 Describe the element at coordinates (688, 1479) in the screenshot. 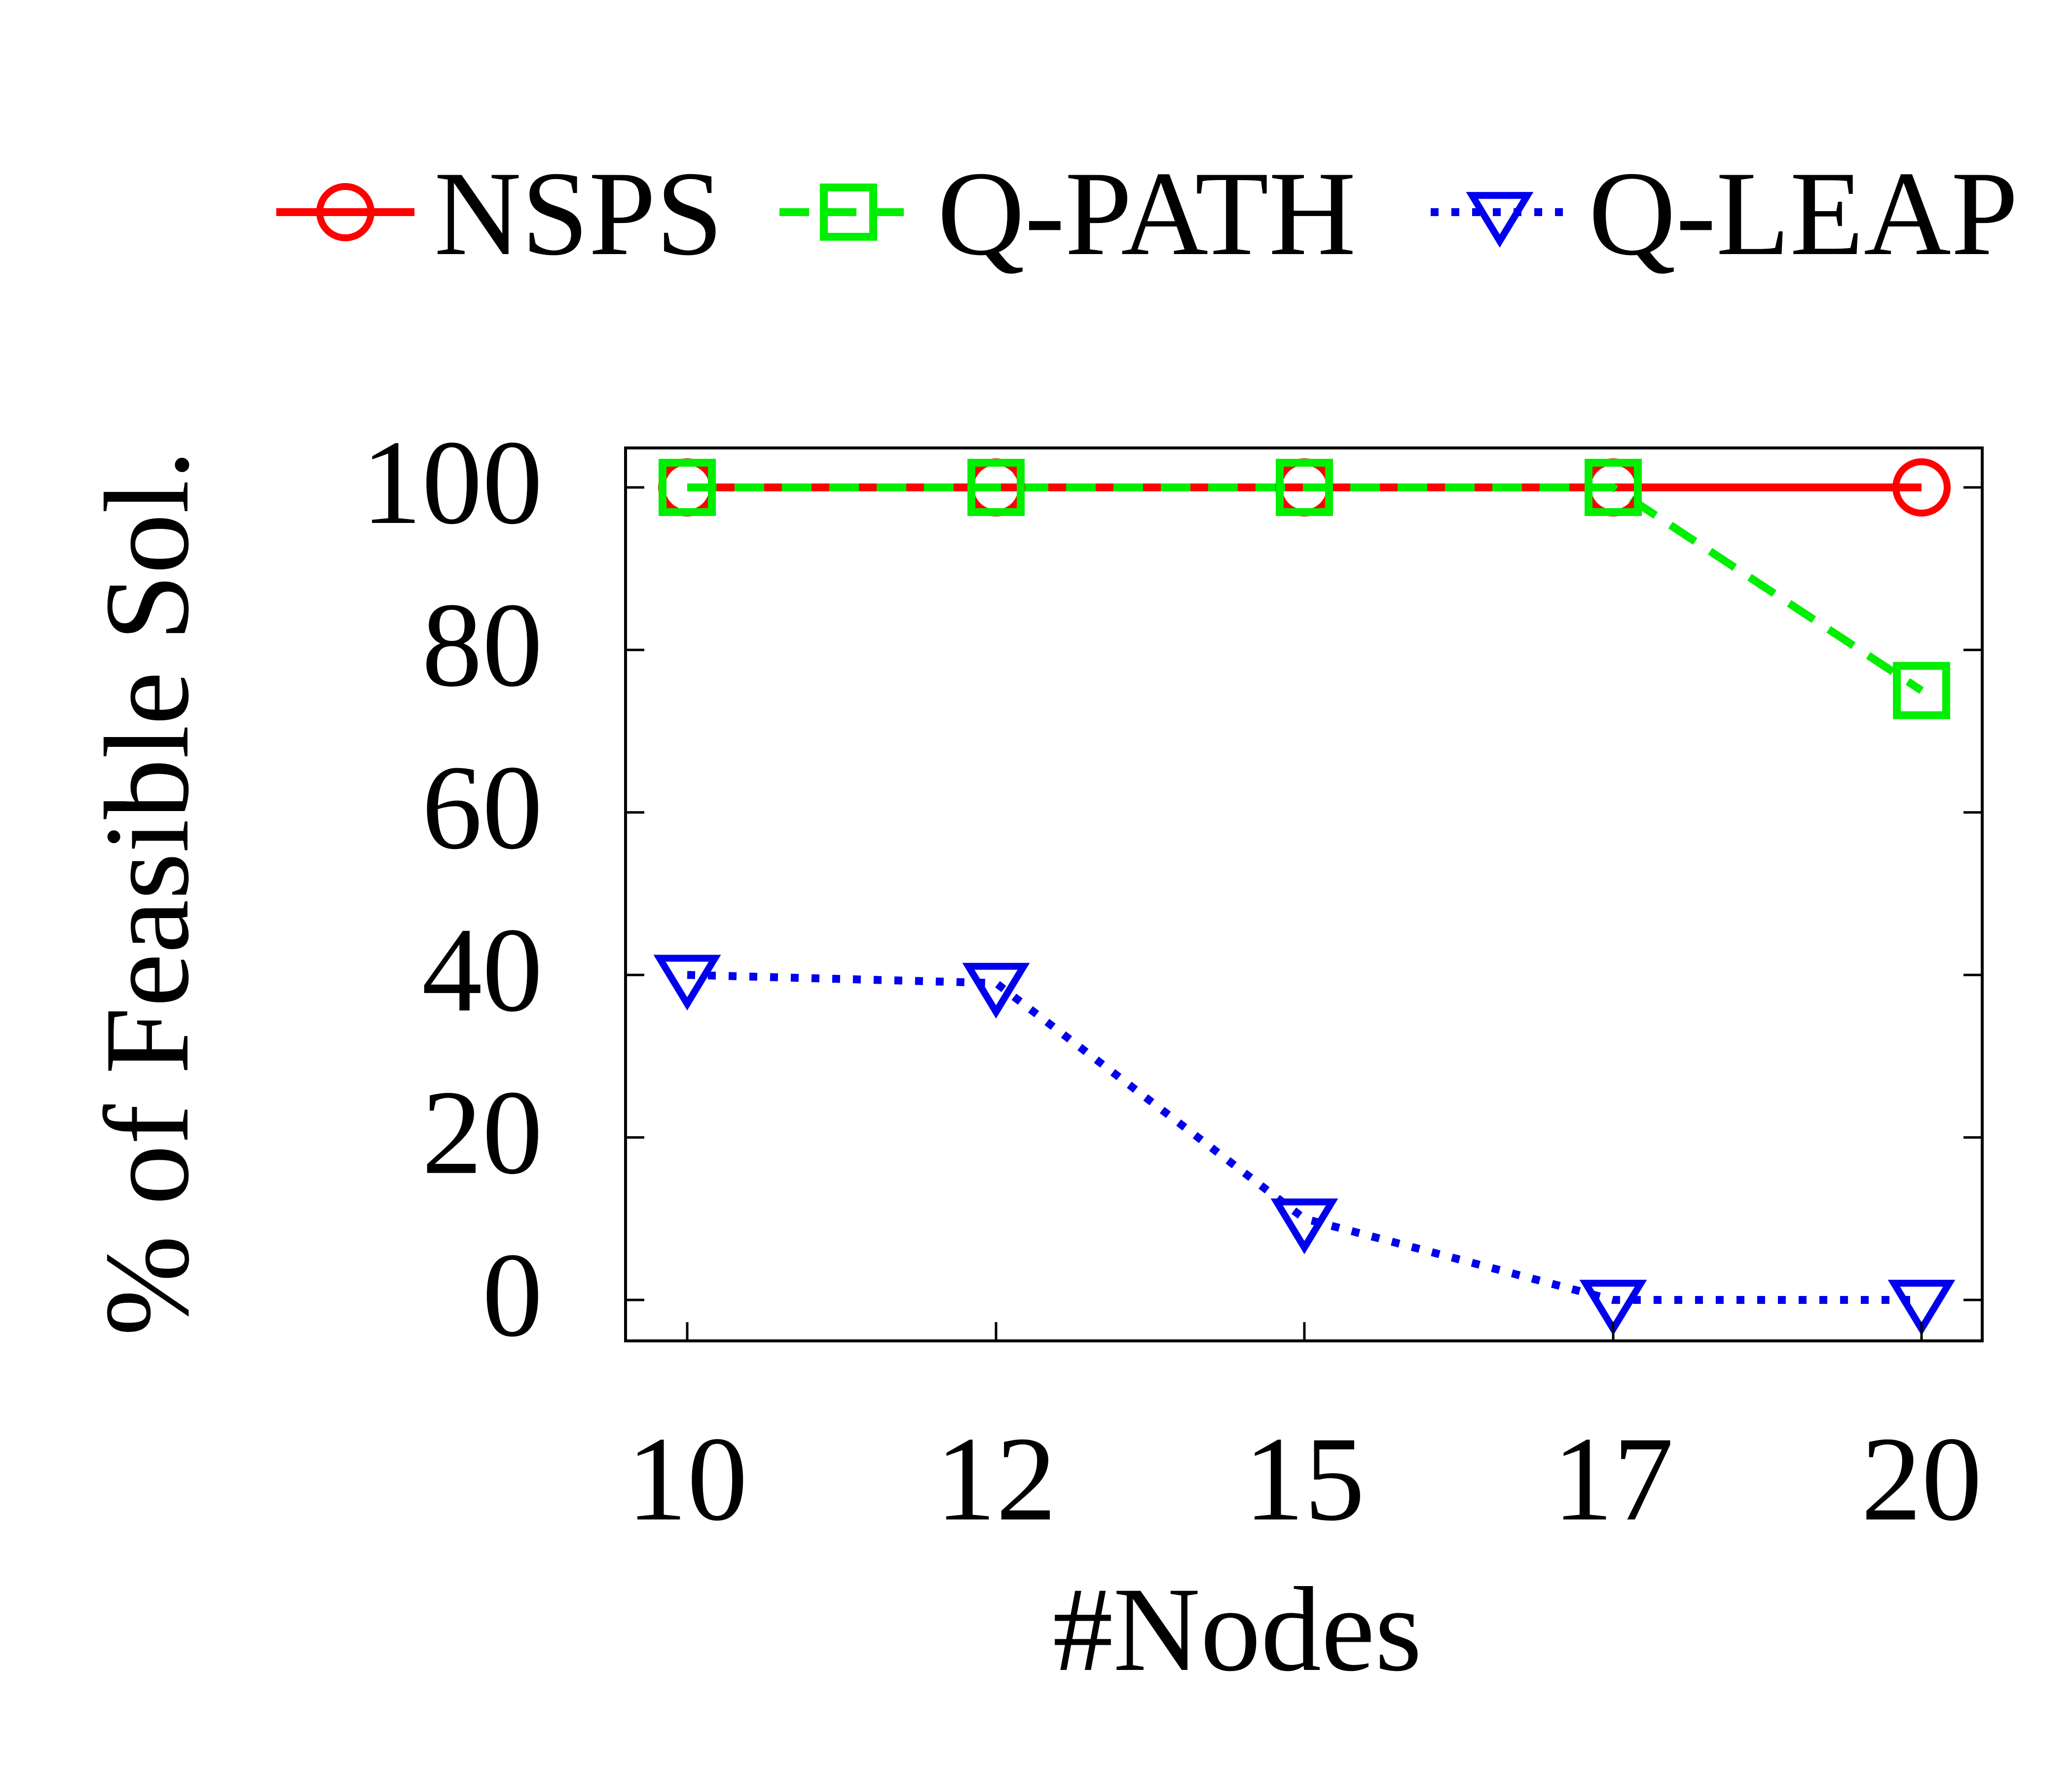

I see `x-tick-label: 10` at that location.